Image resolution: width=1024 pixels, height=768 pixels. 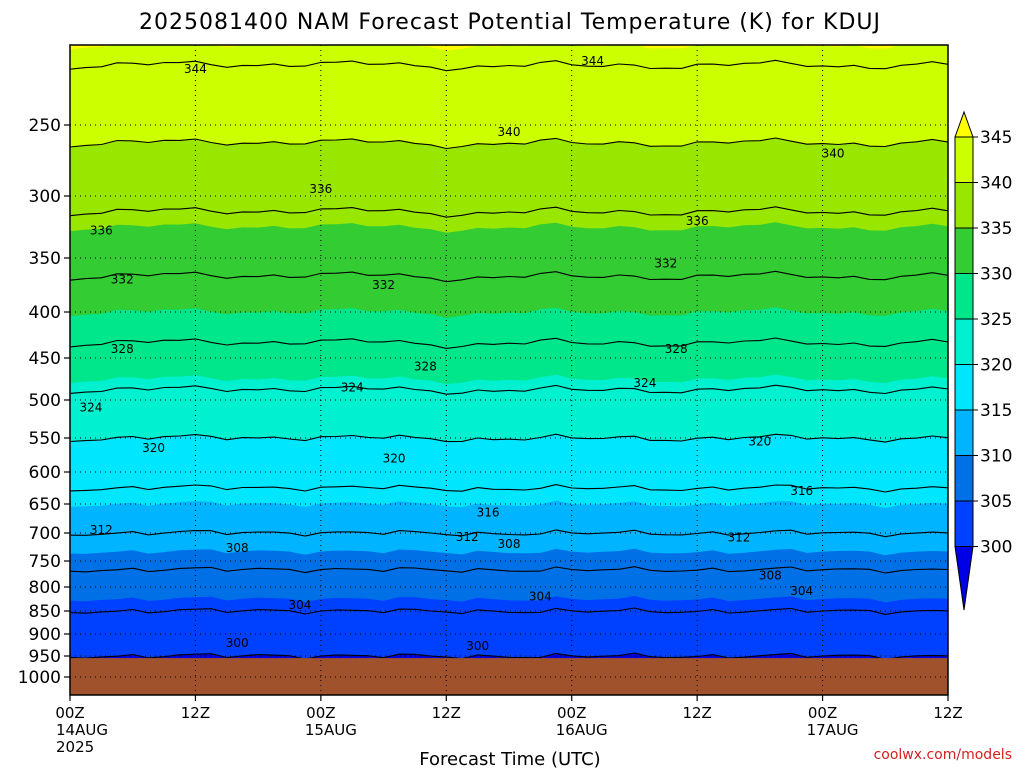 What do you see at coordinates (996, 275) in the screenshot?
I see `colorbar-label: 330` at bounding box center [996, 275].